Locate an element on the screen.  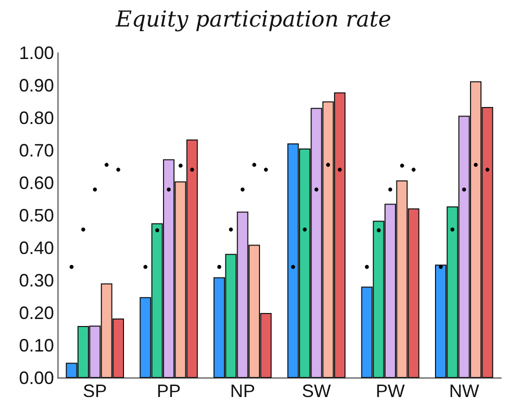
x-tick-label: NW is located at coordinates (464, 391).